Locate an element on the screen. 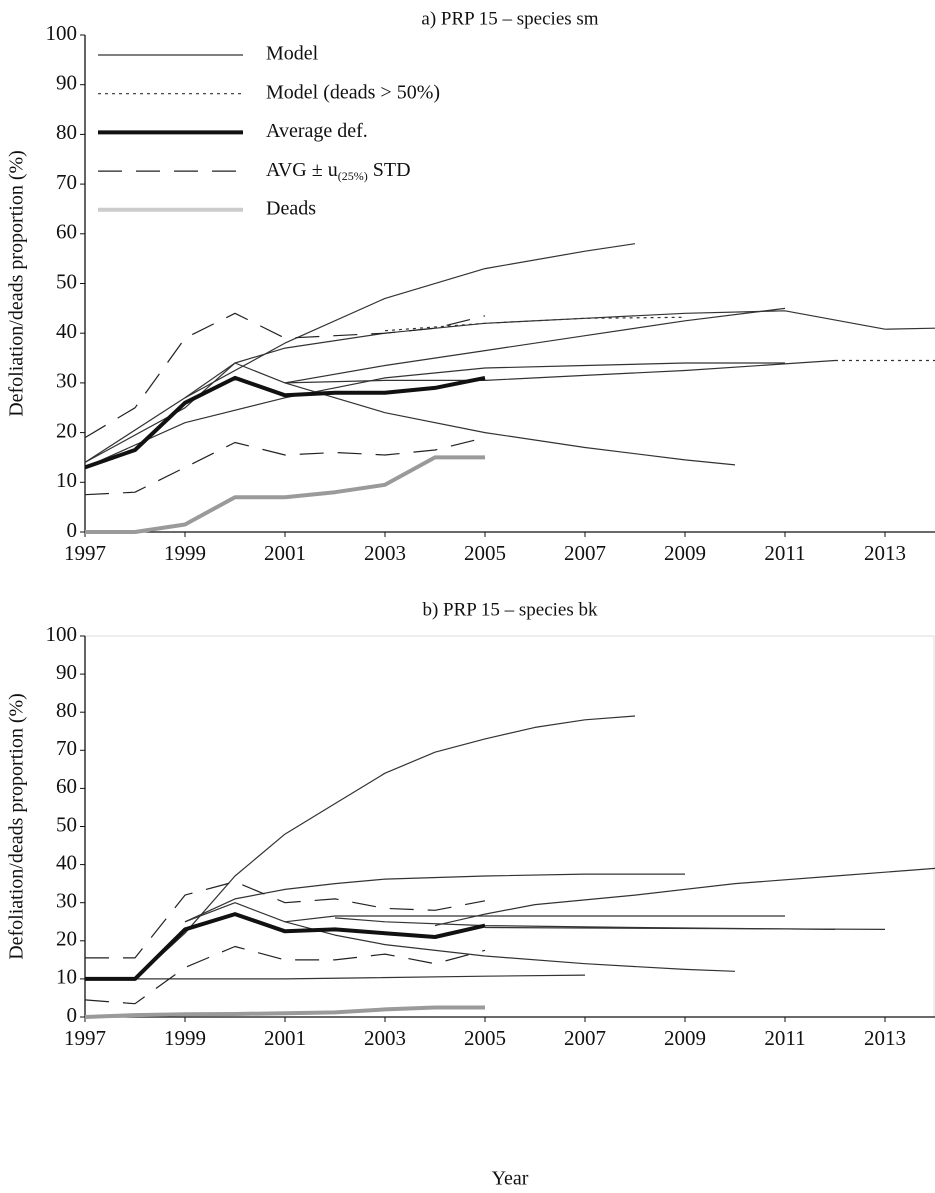 The width and height of the screenshot is (935, 1193). chart-title: b) PRP 15 – species bk is located at coordinates (510, 609).